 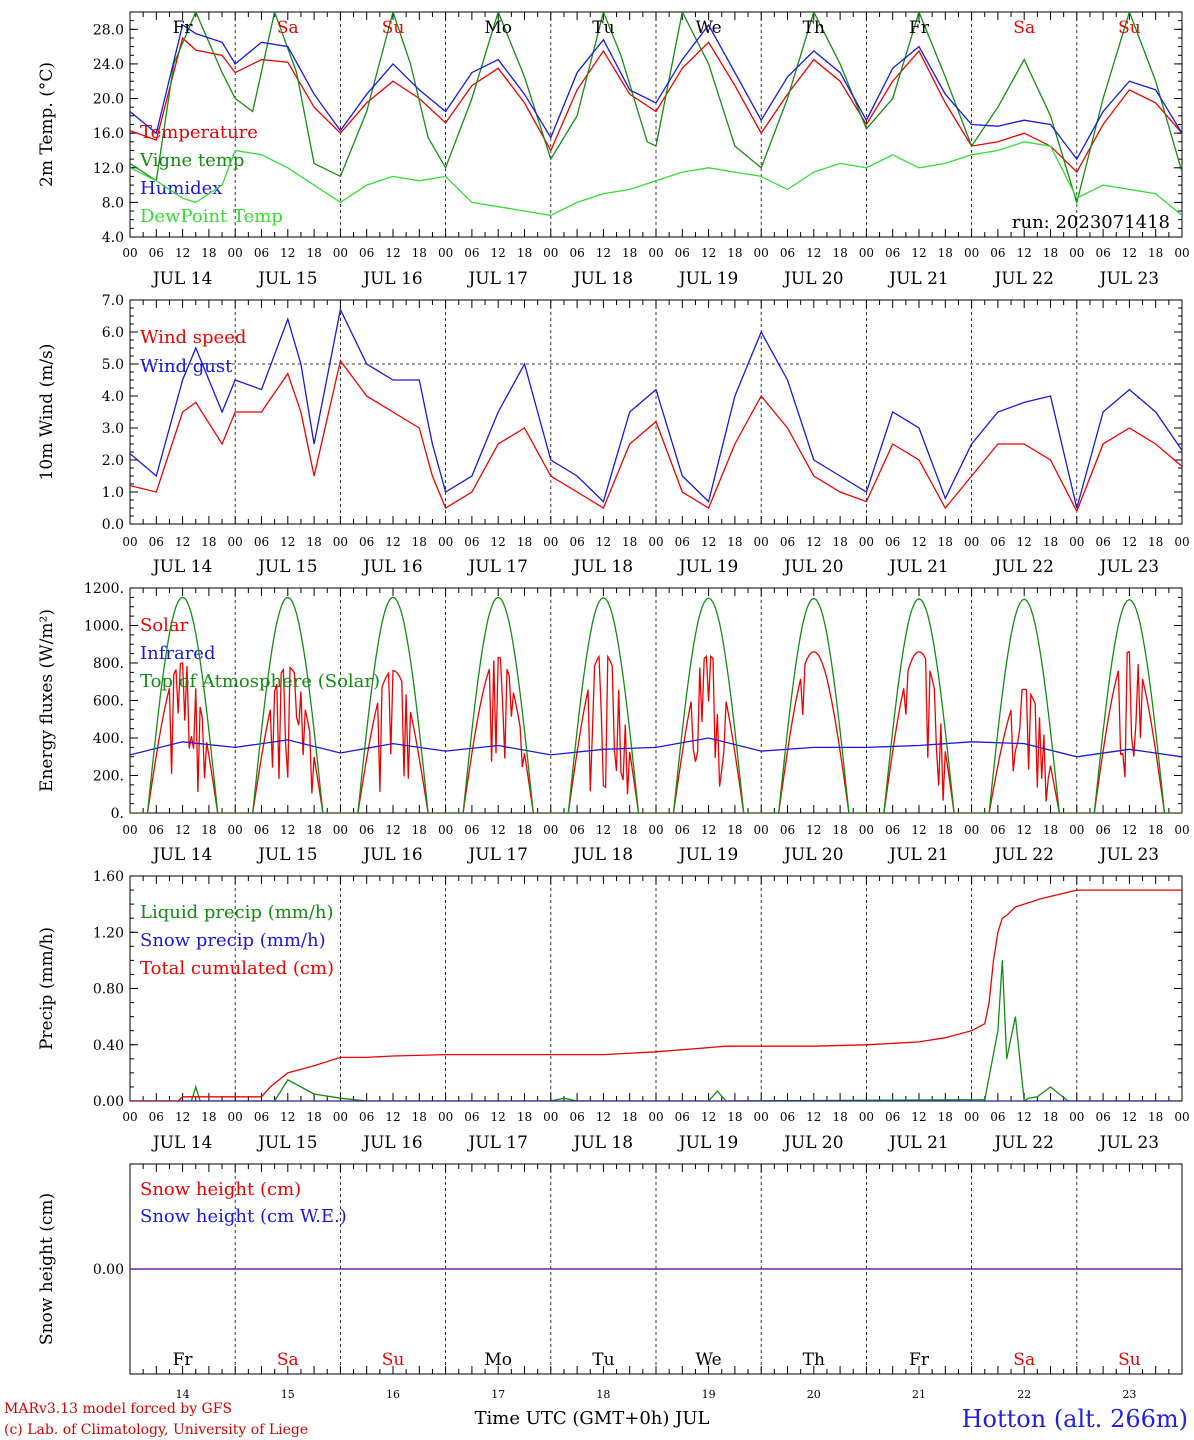 I want to click on y-tick-label: 0.0, so click(x=113, y=525).